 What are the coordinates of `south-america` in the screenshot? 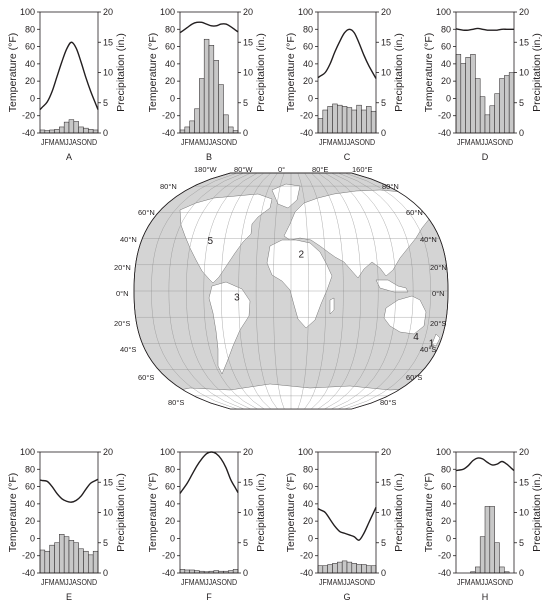 It's located at (229, 328).